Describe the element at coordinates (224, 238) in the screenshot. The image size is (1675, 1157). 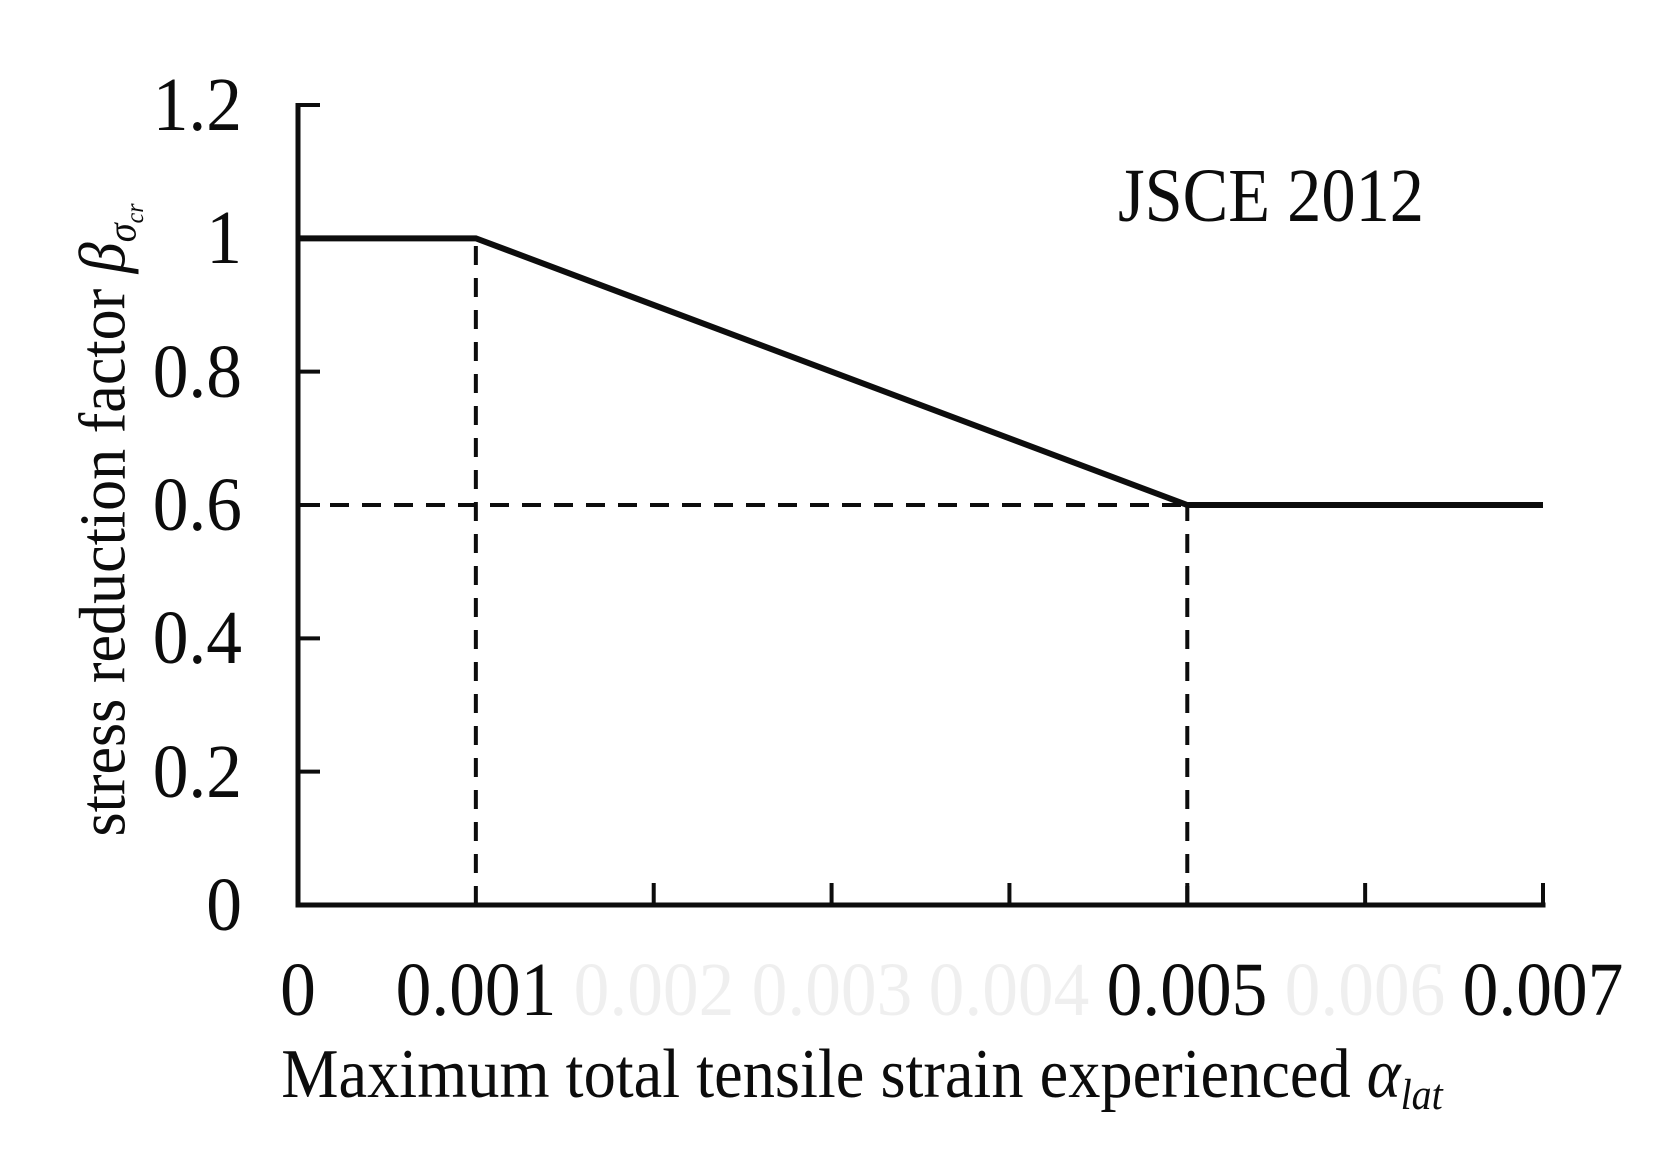
I see `y-tick-label: 1` at that location.